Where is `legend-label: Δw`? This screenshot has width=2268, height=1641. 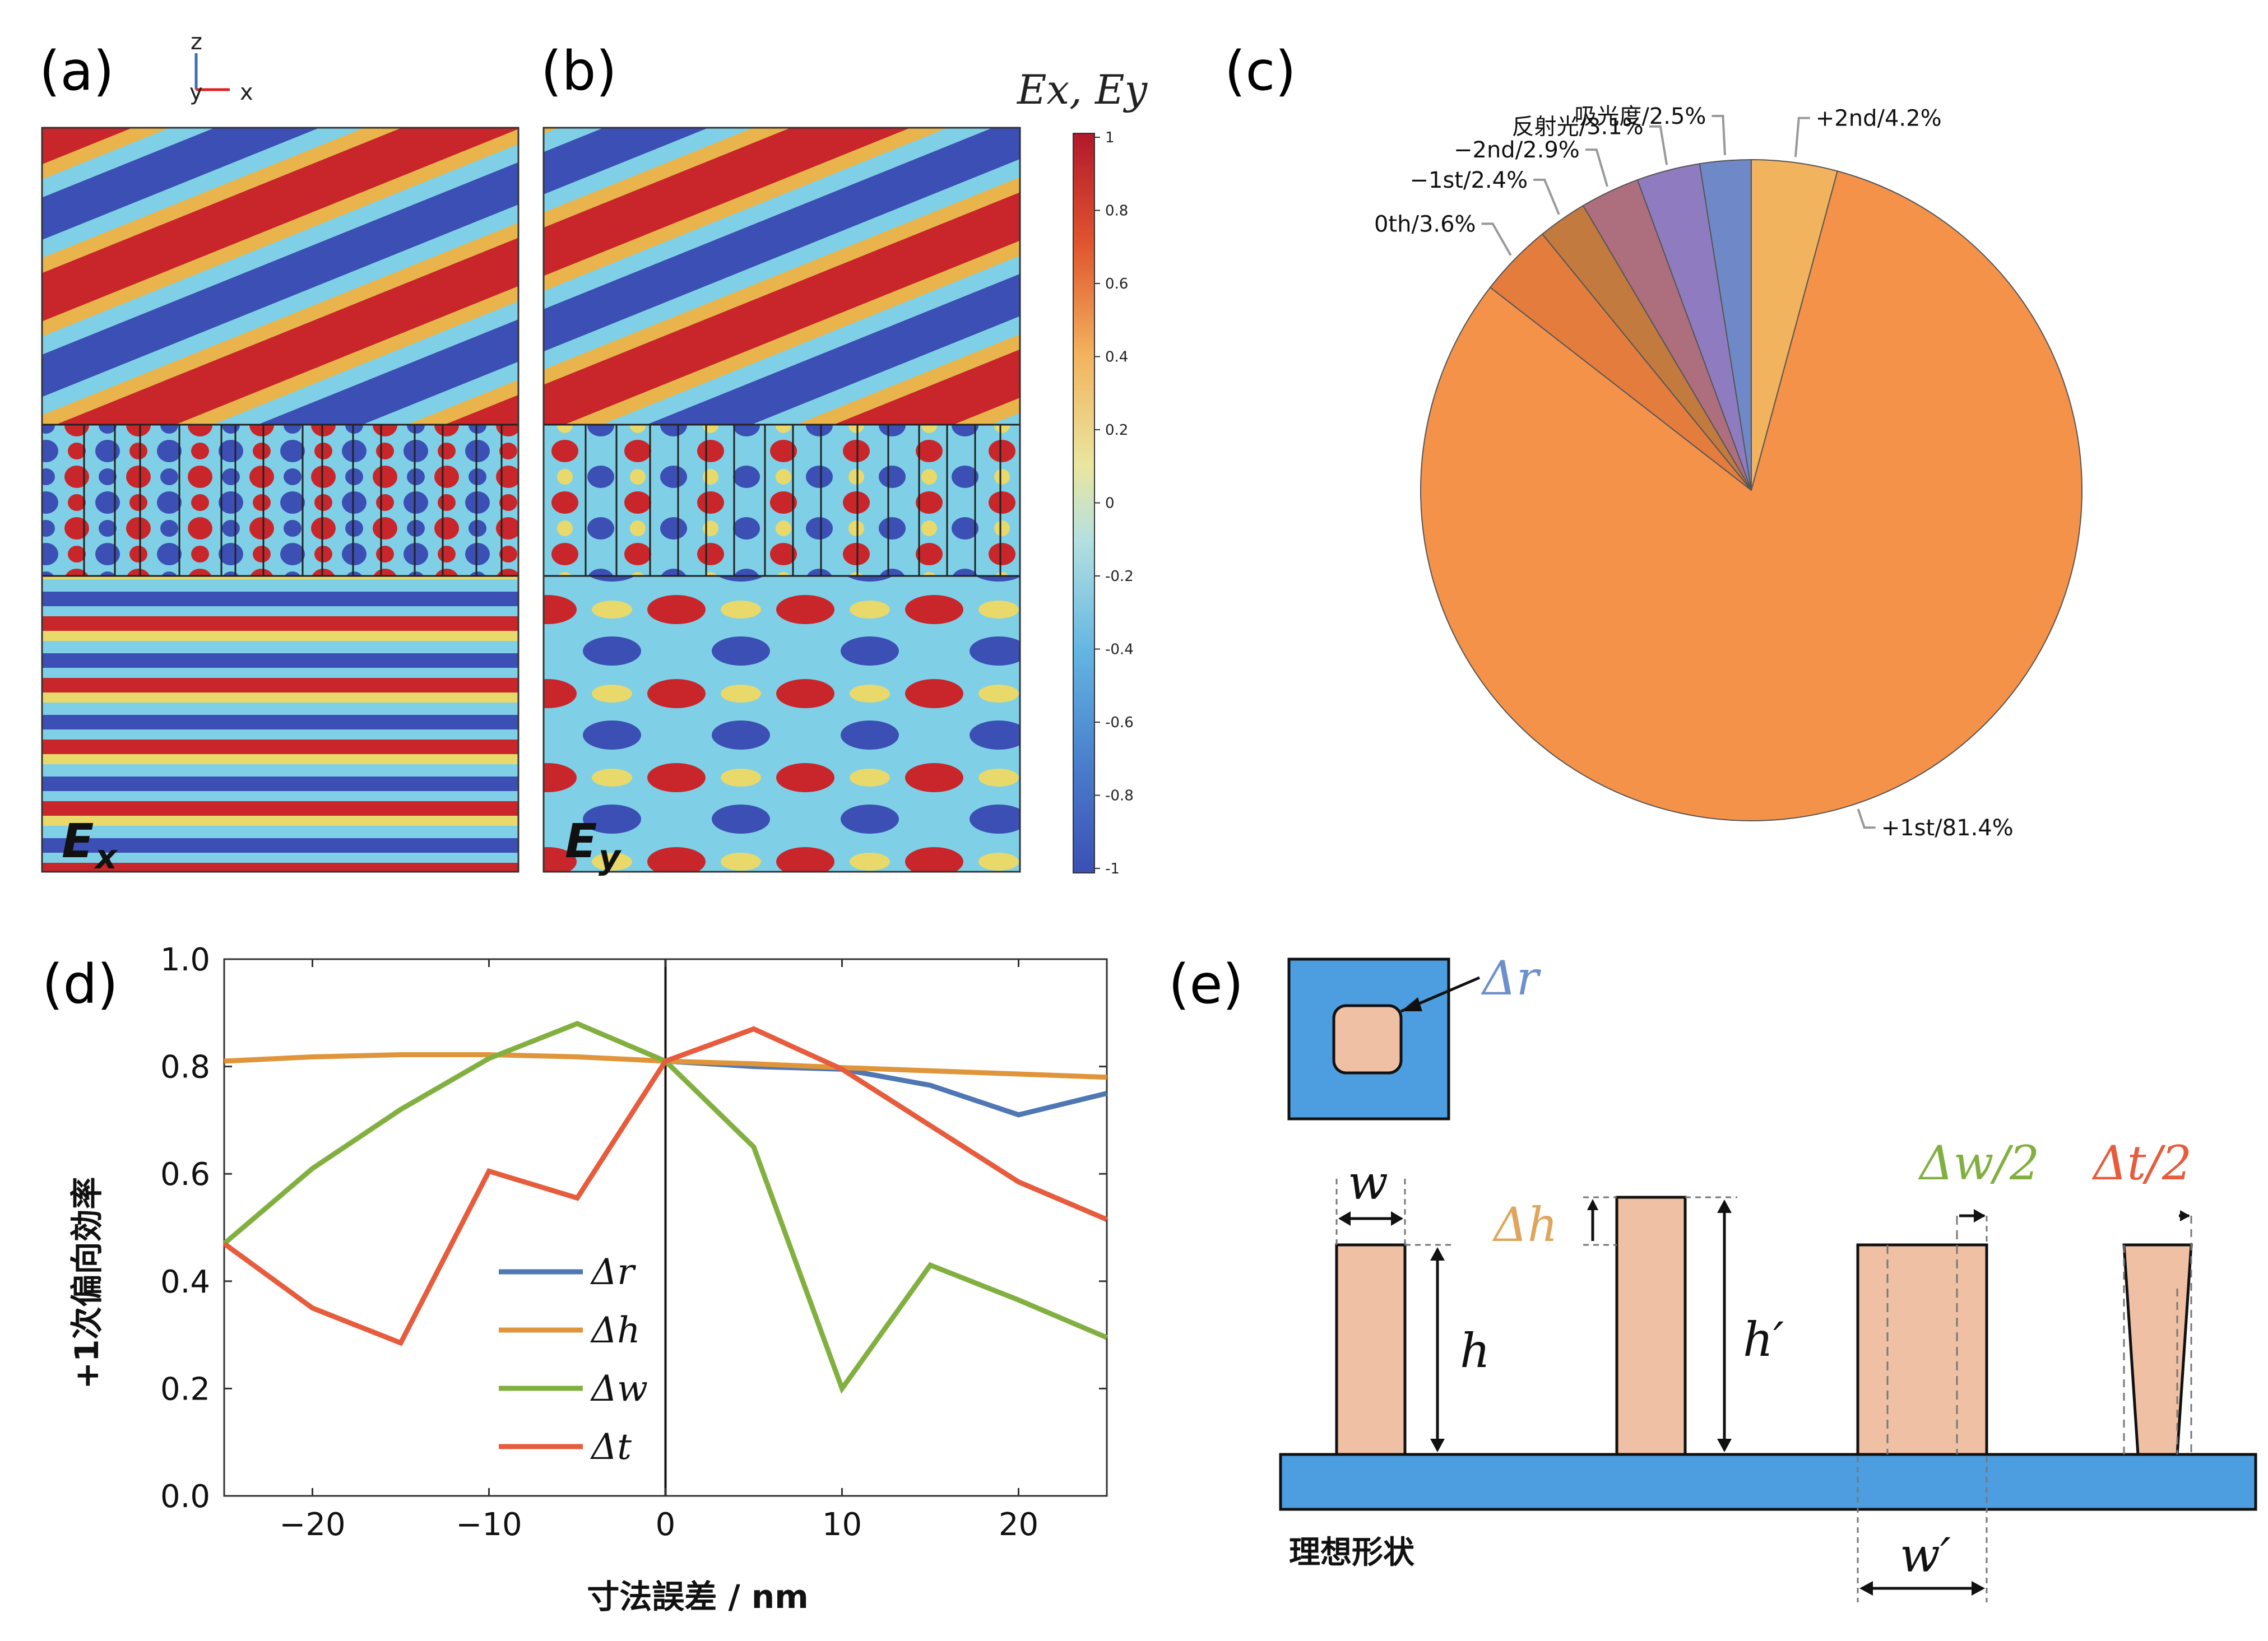 legend-label: Δw is located at coordinates (619, 1389).